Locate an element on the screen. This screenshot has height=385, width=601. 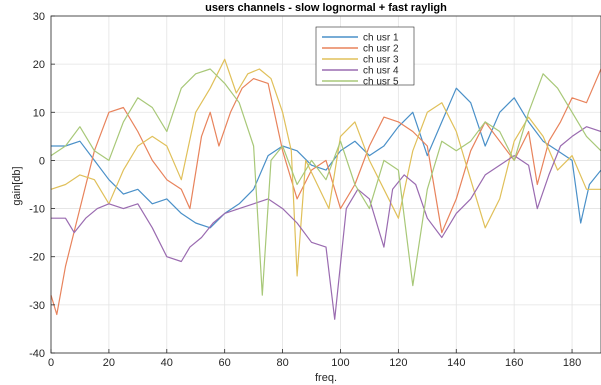
legend-label-usr-2: ch usr 2 is located at coordinates (381, 49).